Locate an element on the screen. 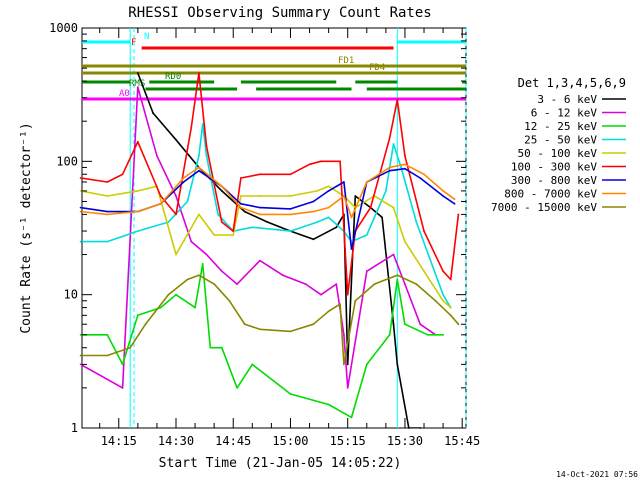 This screenshot has height=480, width=640. legend-label-2: 12 - 25 keV is located at coordinates (560, 126).